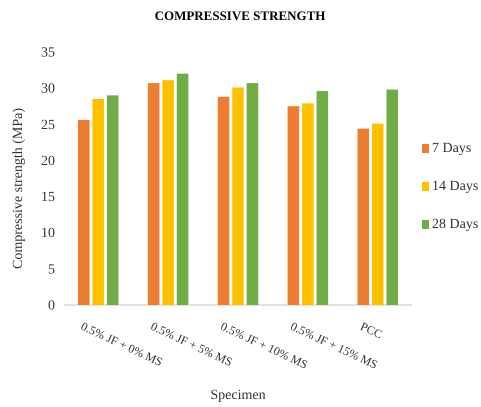 Image resolution: width=481 pixels, height=407 pixels. Describe the element at coordinates (48, 161) in the screenshot. I see `y-tick-label: 20` at that location.